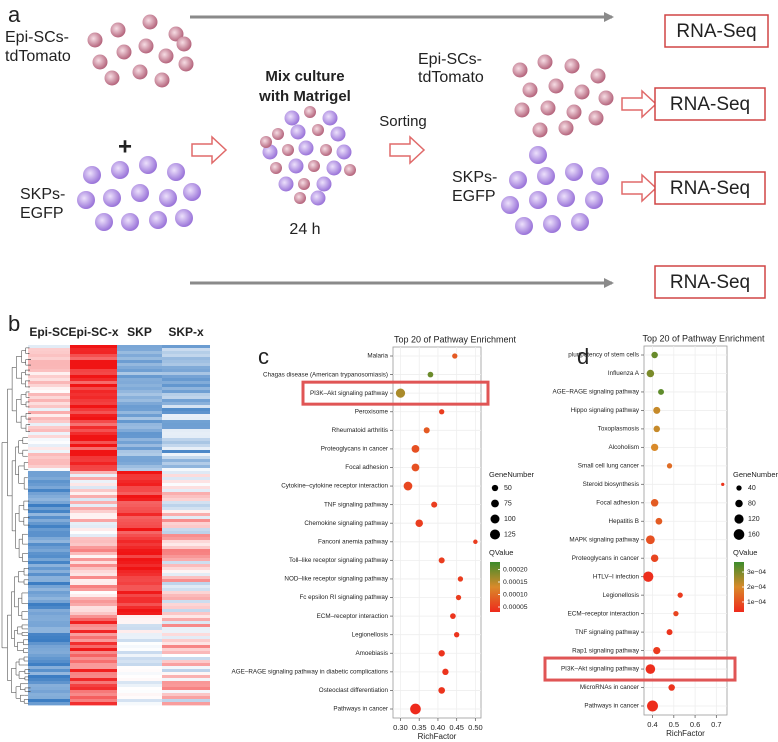 This screenshot has width=778, height=742. What do you see at coordinates (752, 503) in the screenshot?
I see `legend-label: 80` at bounding box center [752, 503].